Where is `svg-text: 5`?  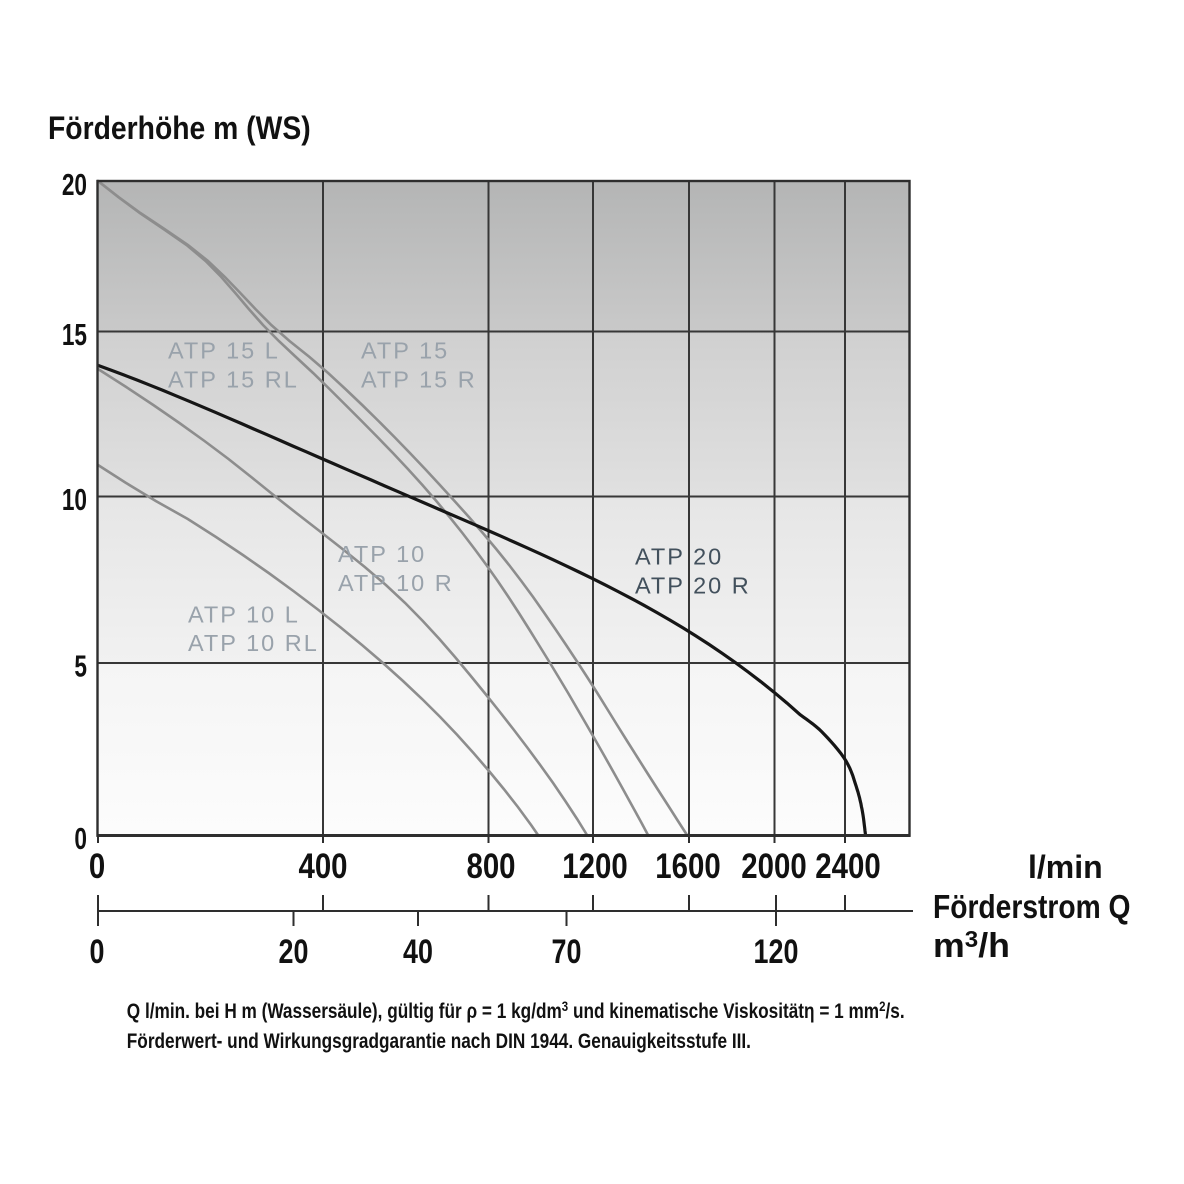 svg-text: 5 is located at coordinates (80, 665).